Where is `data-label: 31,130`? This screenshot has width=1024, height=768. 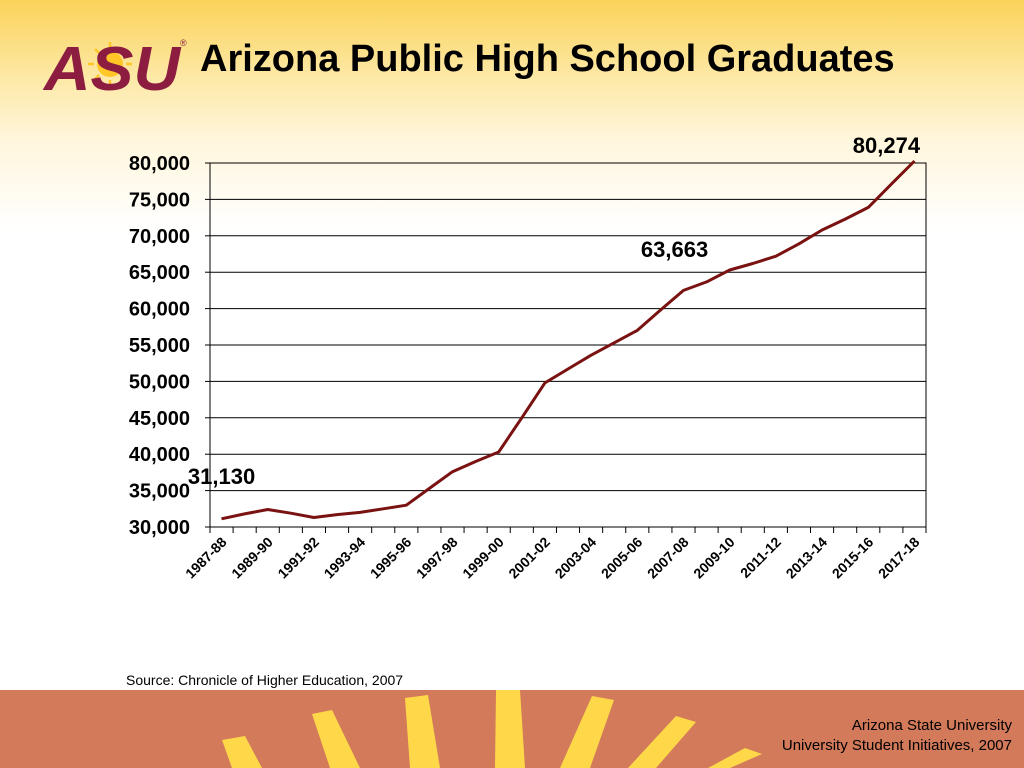 data-label: 31,130 is located at coordinates (221, 476).